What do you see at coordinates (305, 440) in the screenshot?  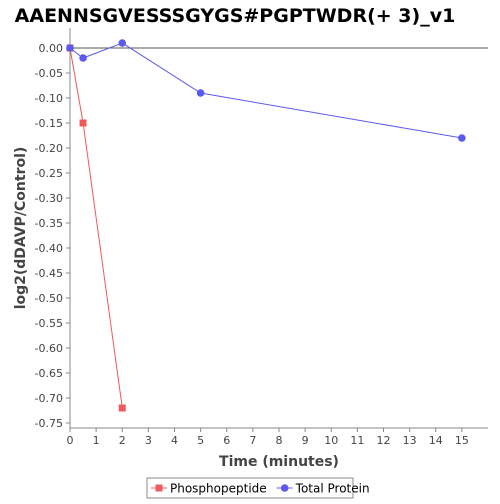 I see `x-tick-label: 9` at bounding box center [305, 440].